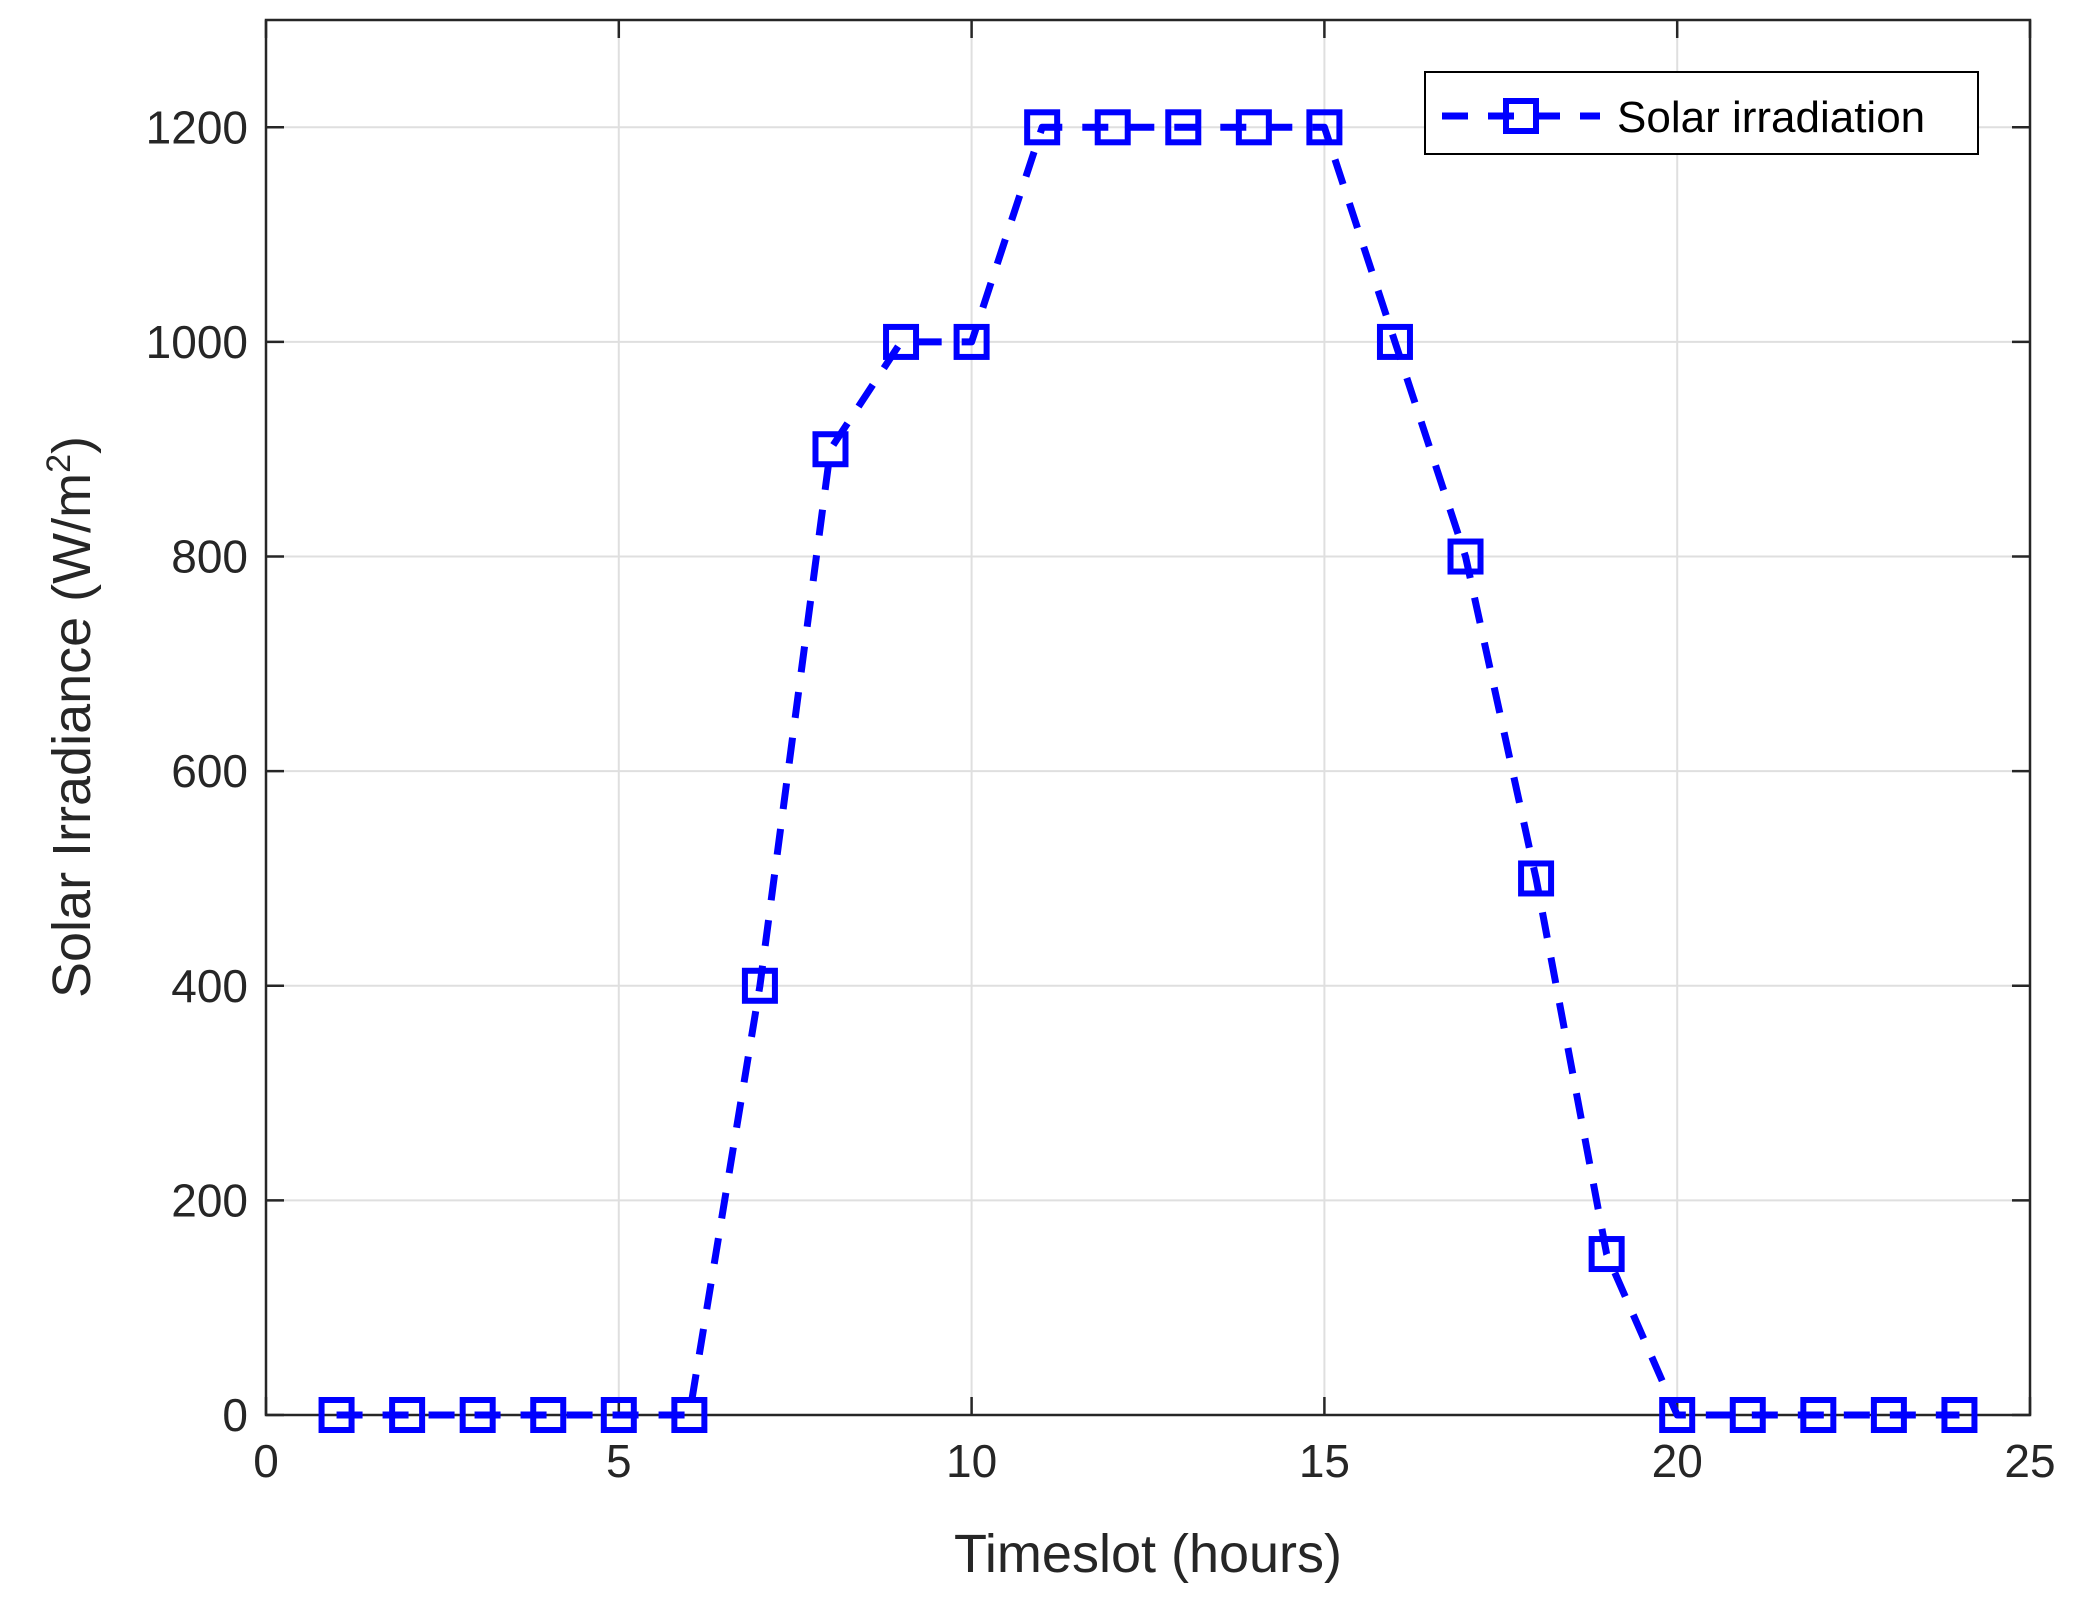 The width and height of the screenshot is (2088, 1610). What do you see at coordinates (1771, 117) in the screenshot?
I see `legend-label: Solar irradiation` at bounding box center [1771, 117].